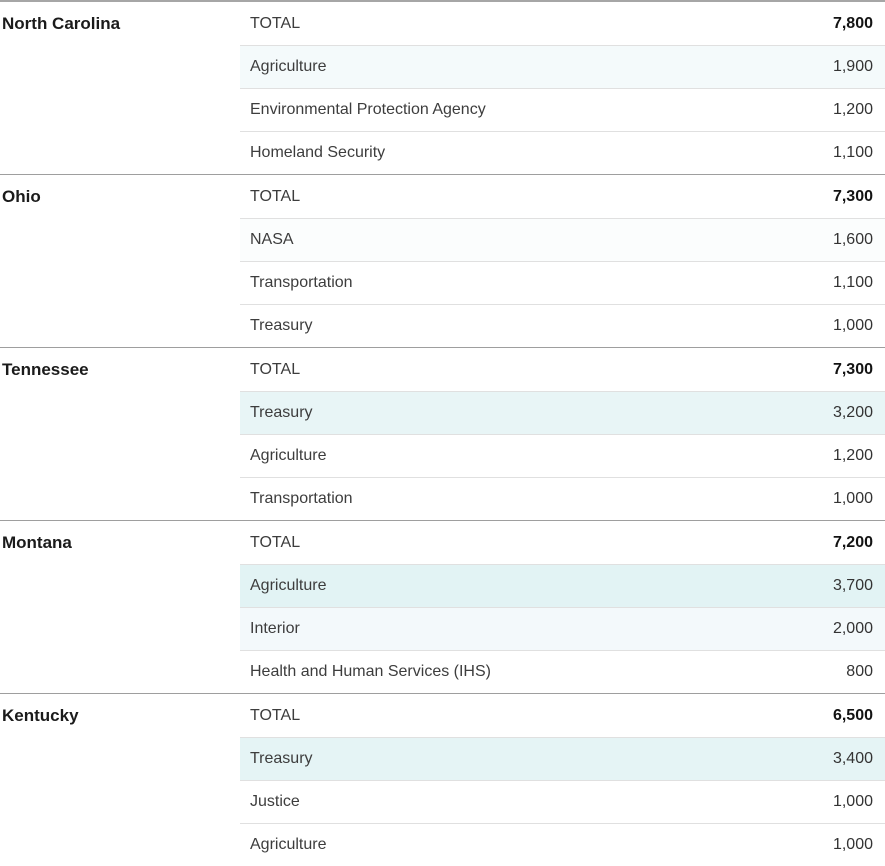 This screenshot has width=885, height=866. What do you see at coordinates (562, 239) in the screenshot?
I see `agency-row: NASA 1,600` at bounding box center [562, 239].